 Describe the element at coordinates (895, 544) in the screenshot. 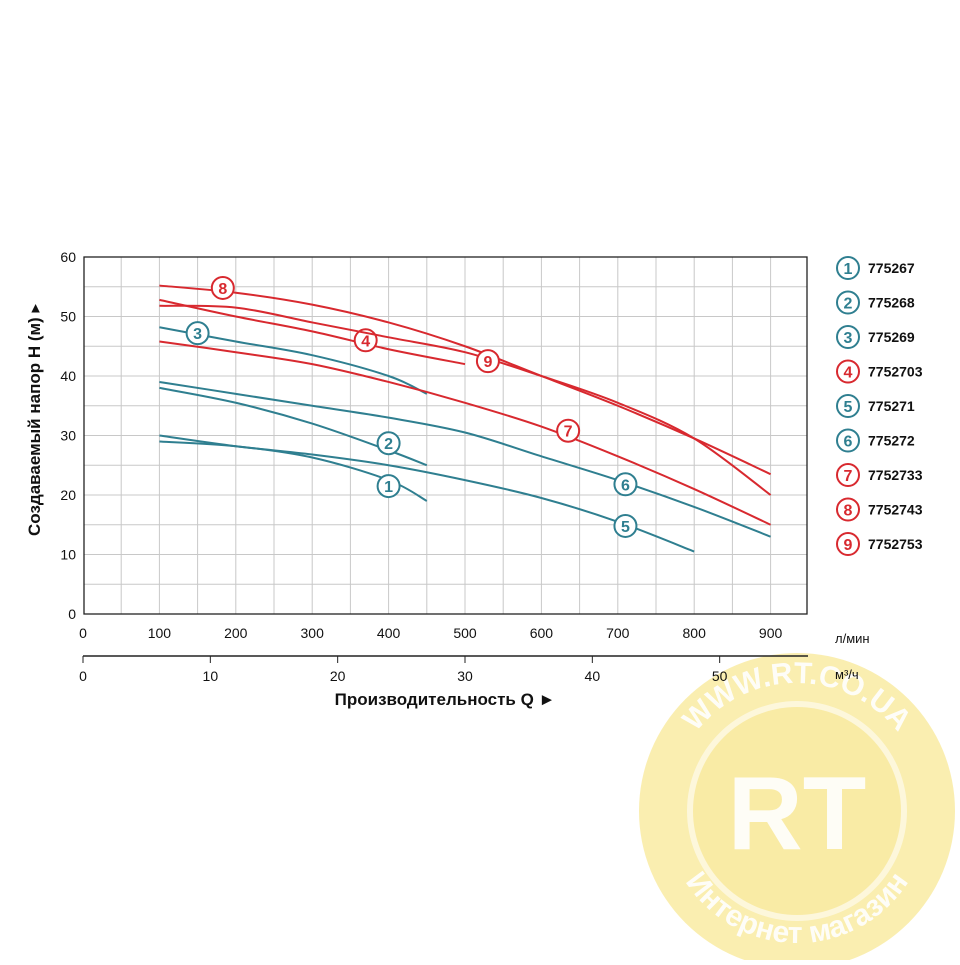

I see `legend-label-9: 7752753` at that location.